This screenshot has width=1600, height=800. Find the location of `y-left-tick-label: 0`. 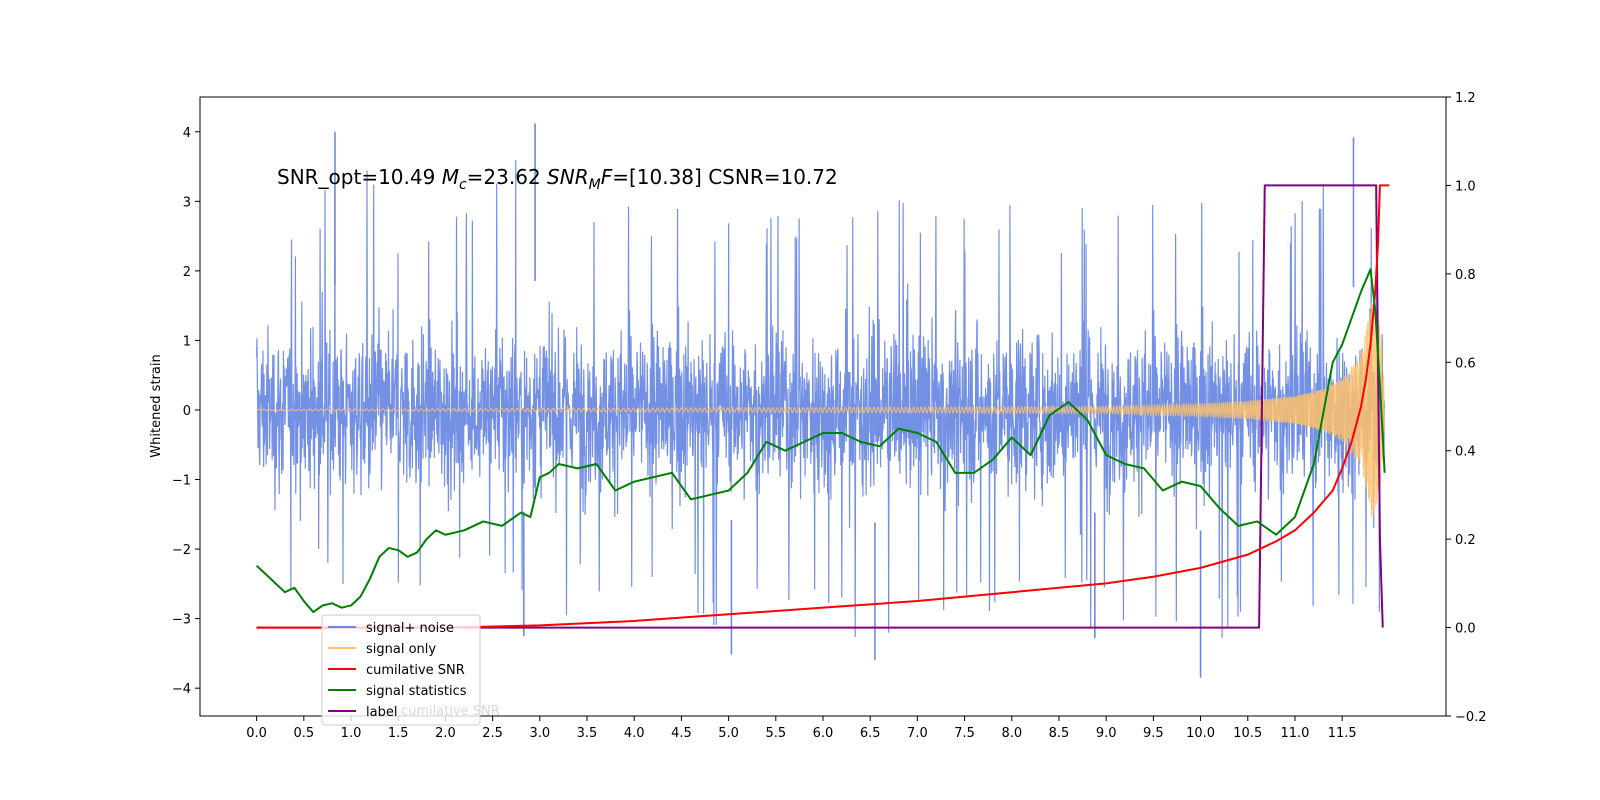

y-left-tick-label: 0 is located at coordinates (187, 411).